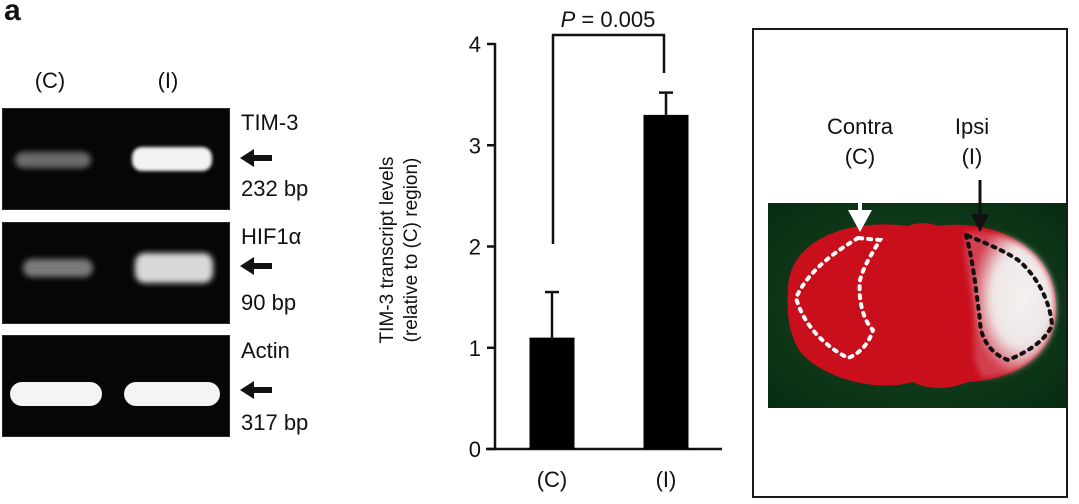 Image resolution: width=1079 pixels, height=504 pixels. Describe the element at coordinates (972, 156) in the screenshot. I see `ipsi-label-abbr: (I)` at that location.